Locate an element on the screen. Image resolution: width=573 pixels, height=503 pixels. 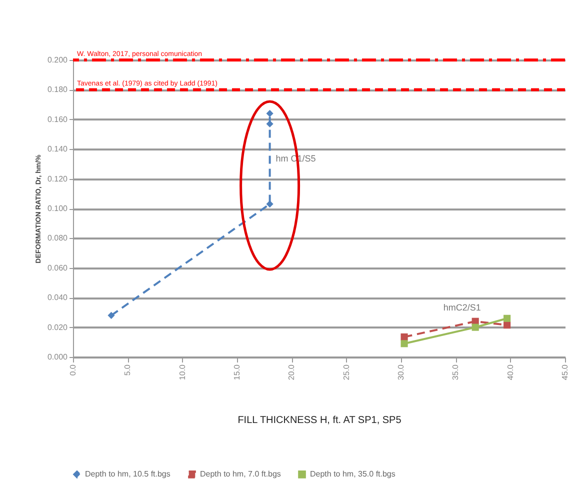
y-tick-label: 0.020 is located at coordinates (57, 327).